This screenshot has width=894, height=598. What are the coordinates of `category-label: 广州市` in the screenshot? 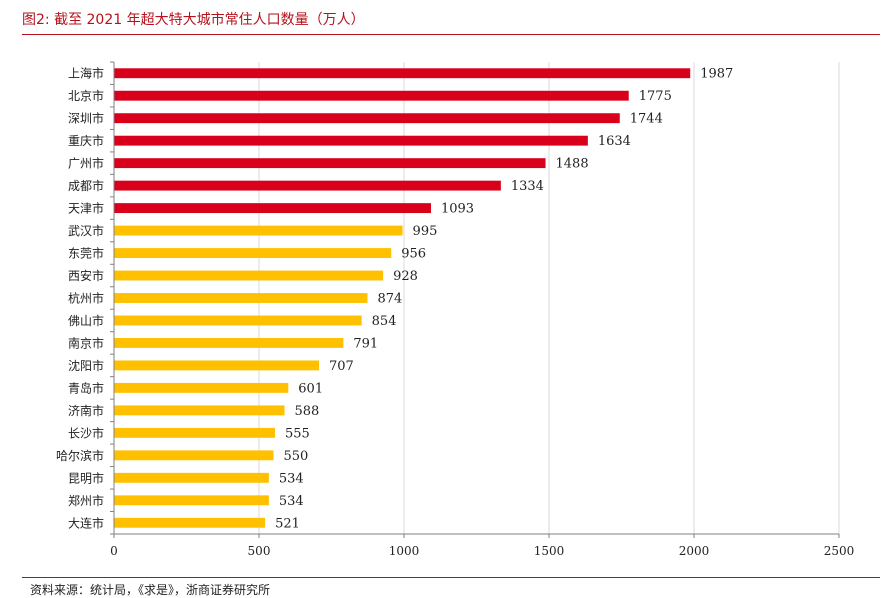 It's located at (86, 163).